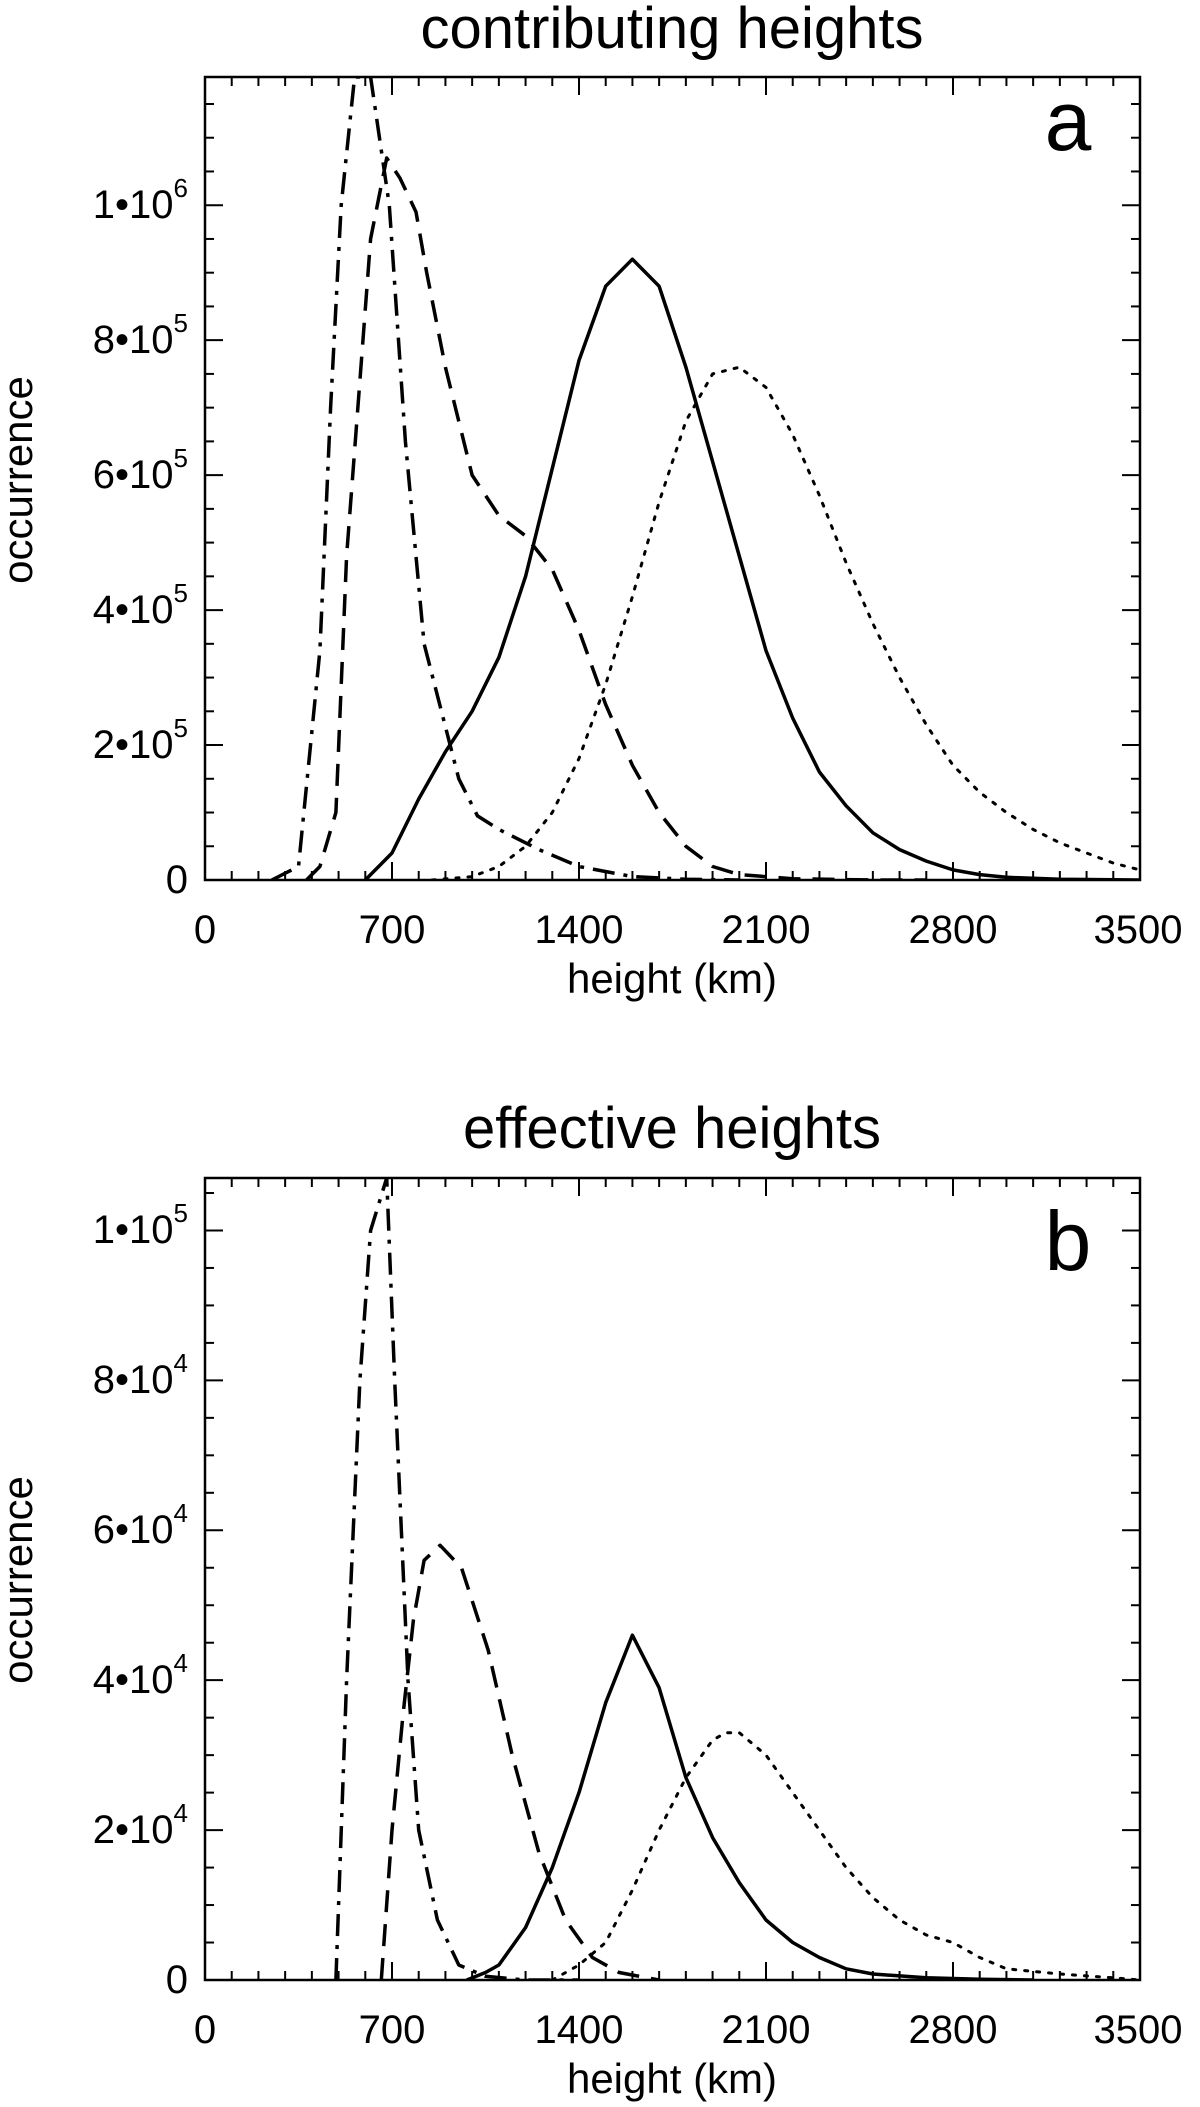 The image size is (1200, 2107). Describe the element at coordinates (392, 930) in the screenshot. I see `panel-a-xtick-label: 700` at that location.